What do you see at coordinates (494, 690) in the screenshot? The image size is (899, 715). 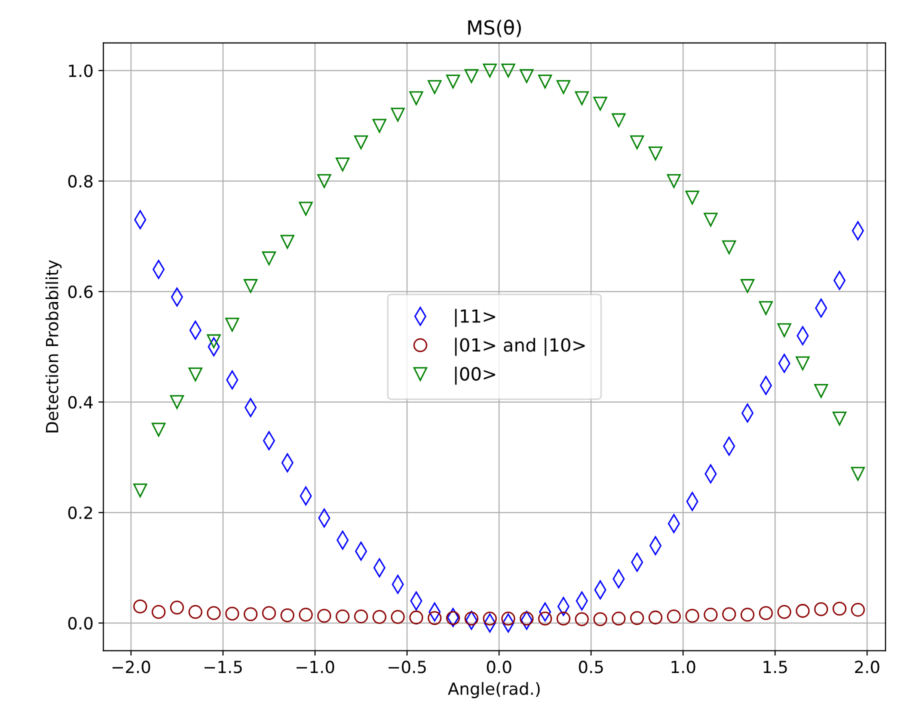 I see `x-axis-title: Angle(rad.)` at bounding box center [494, 690].